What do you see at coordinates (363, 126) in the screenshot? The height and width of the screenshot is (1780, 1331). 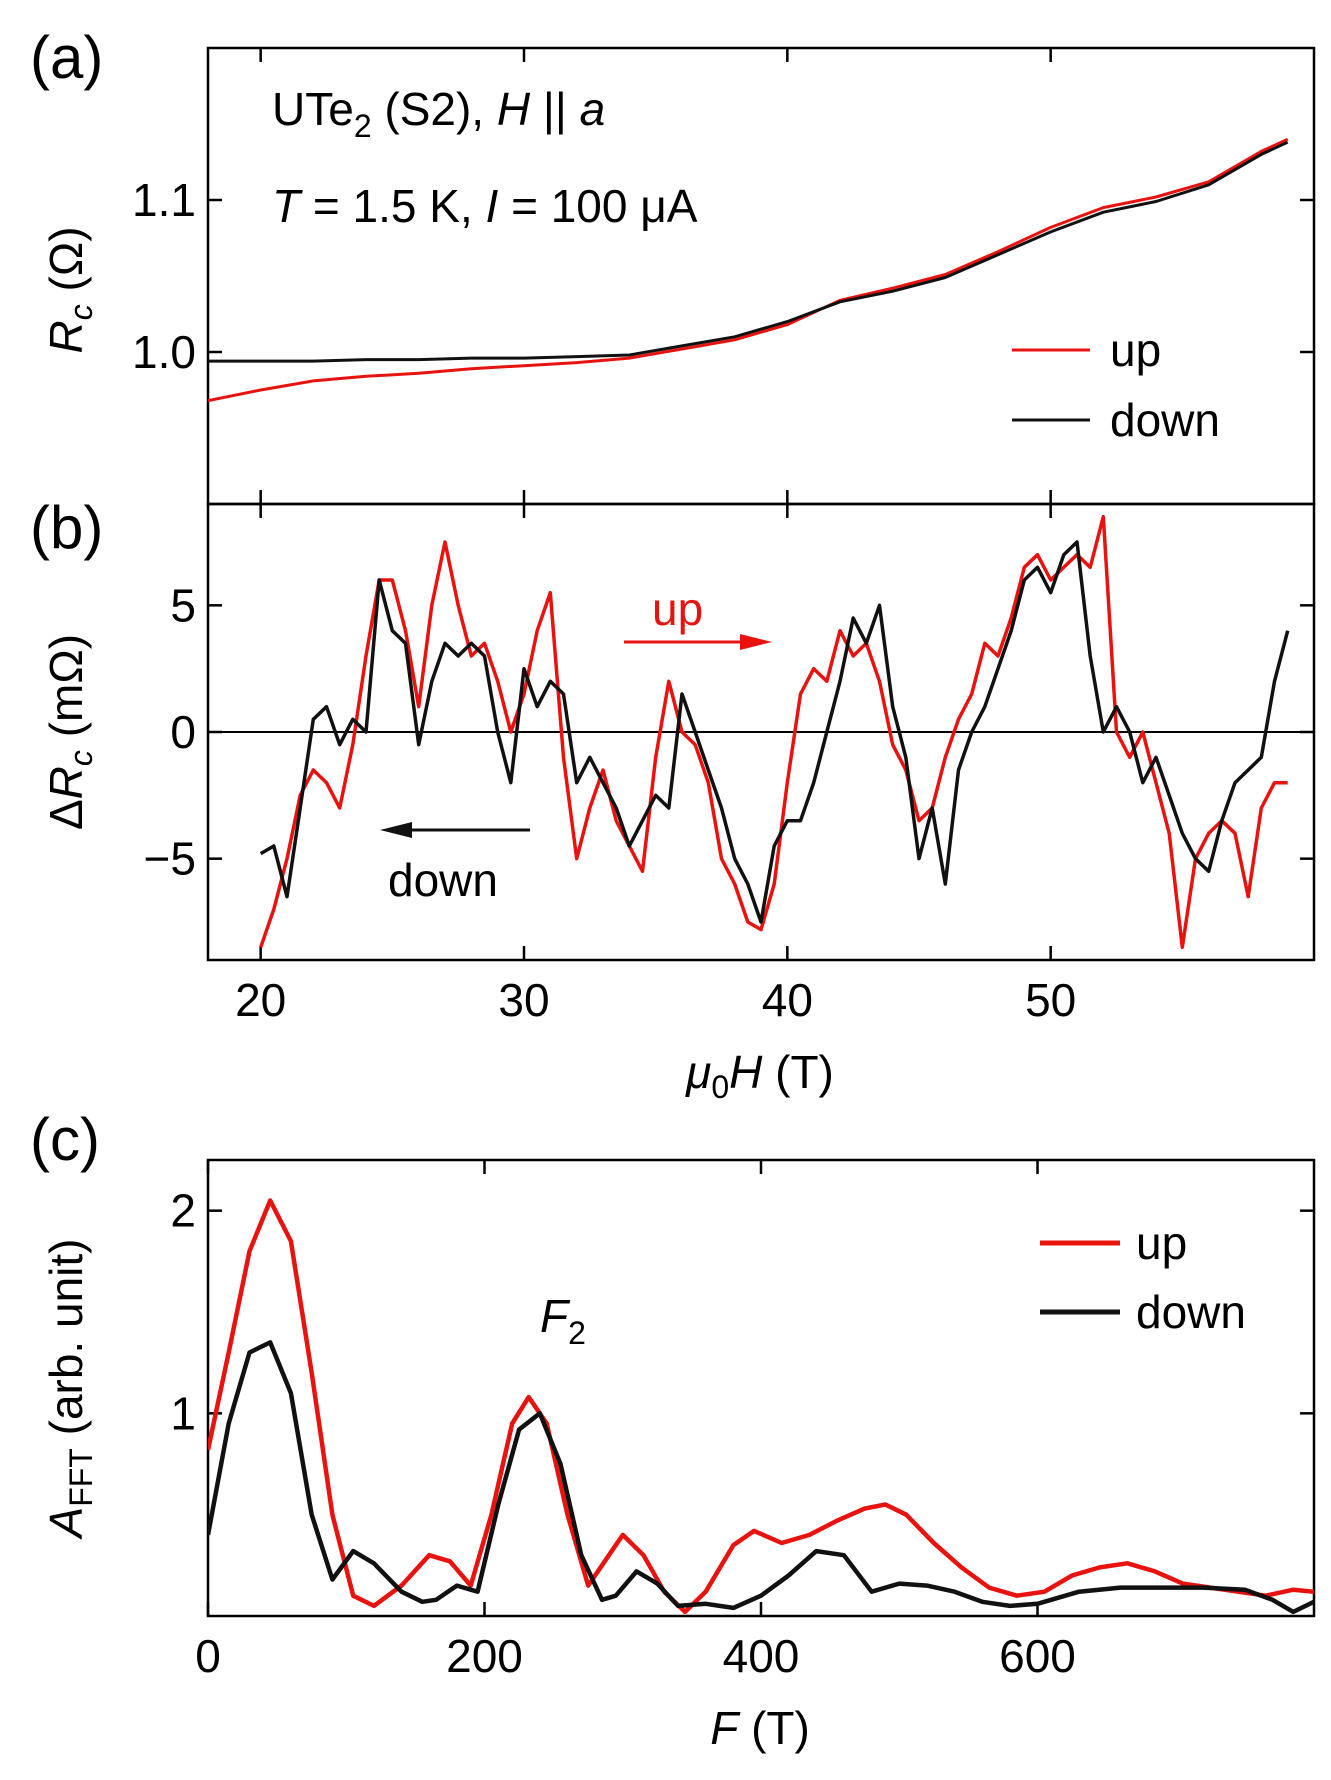 I see `annot-ute-sub: 2` at bounding box center [363, 126].